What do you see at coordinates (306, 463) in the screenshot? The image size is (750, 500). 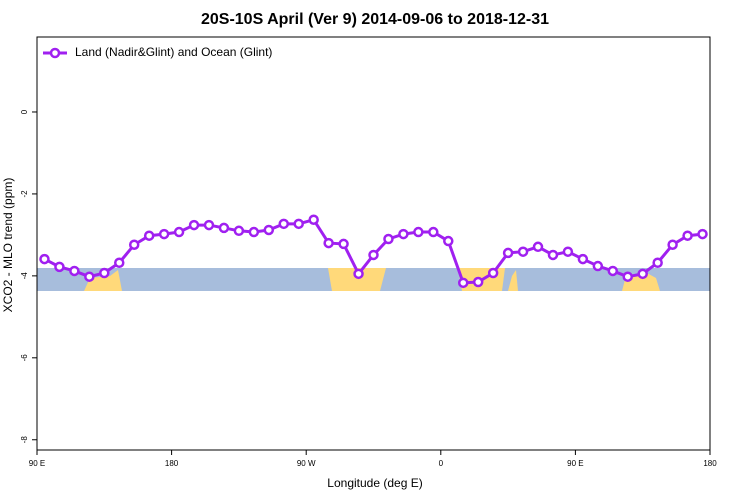 I see `x-tick-label: 90 W` at bounding box center [306, 463].